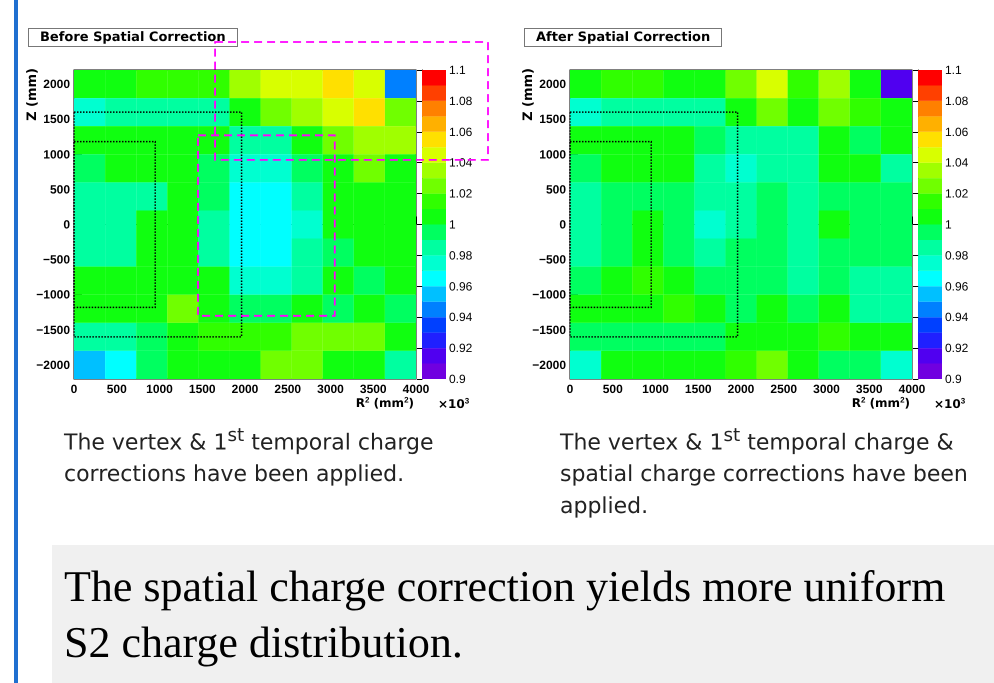 The width and height of the screenshot is (994, 683). What do you see at coordinates (249, 457) in the screenshot?
I see `text: The vertex & 1$^{st}$ temporal charge corrections have been applied.` at bounding box center [249, 457].